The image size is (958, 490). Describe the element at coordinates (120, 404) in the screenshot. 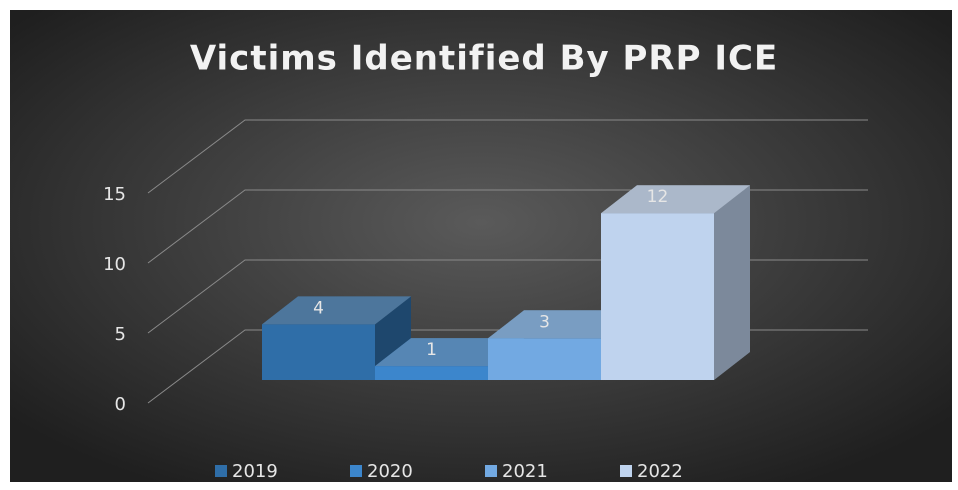

I see `y-tick-label: 0` at that location.